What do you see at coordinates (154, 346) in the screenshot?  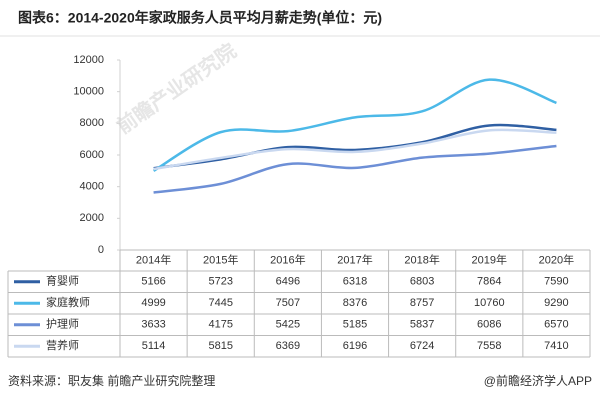 I see `table-cell: 5114` at bounding box center [154, 346].